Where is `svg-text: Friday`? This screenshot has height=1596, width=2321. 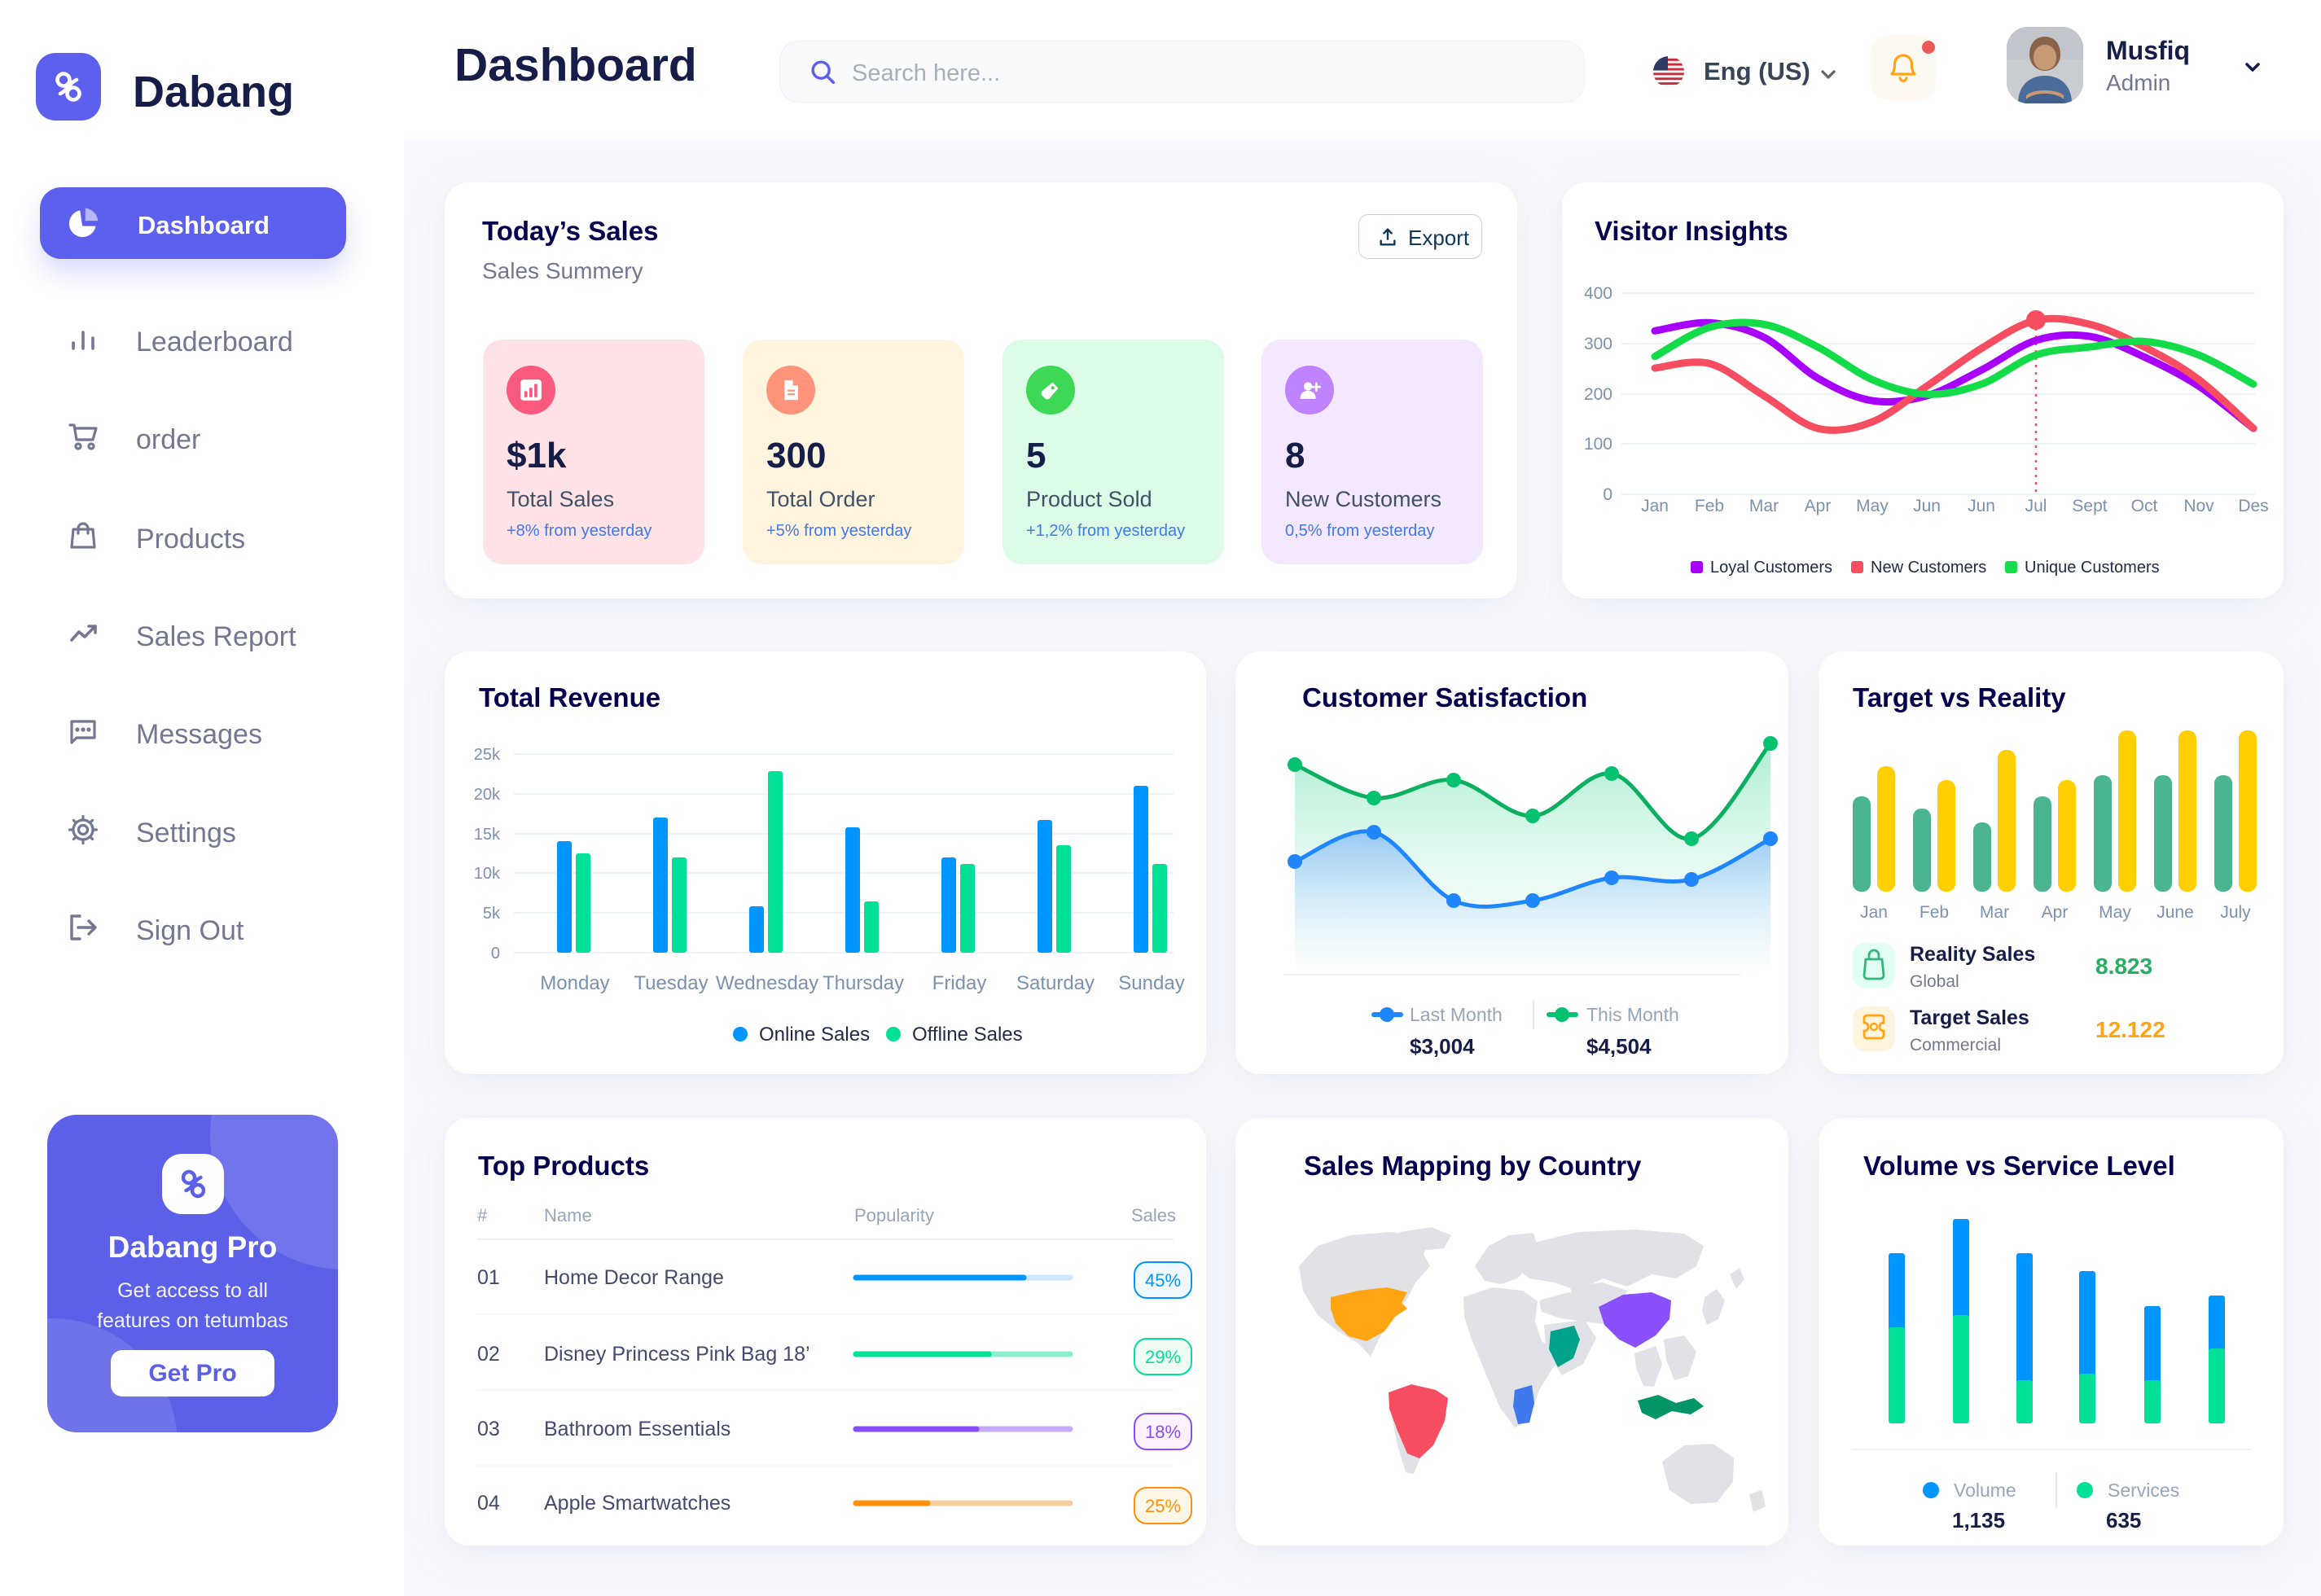
svg-text: Friday is located at coordinates (959, 983).